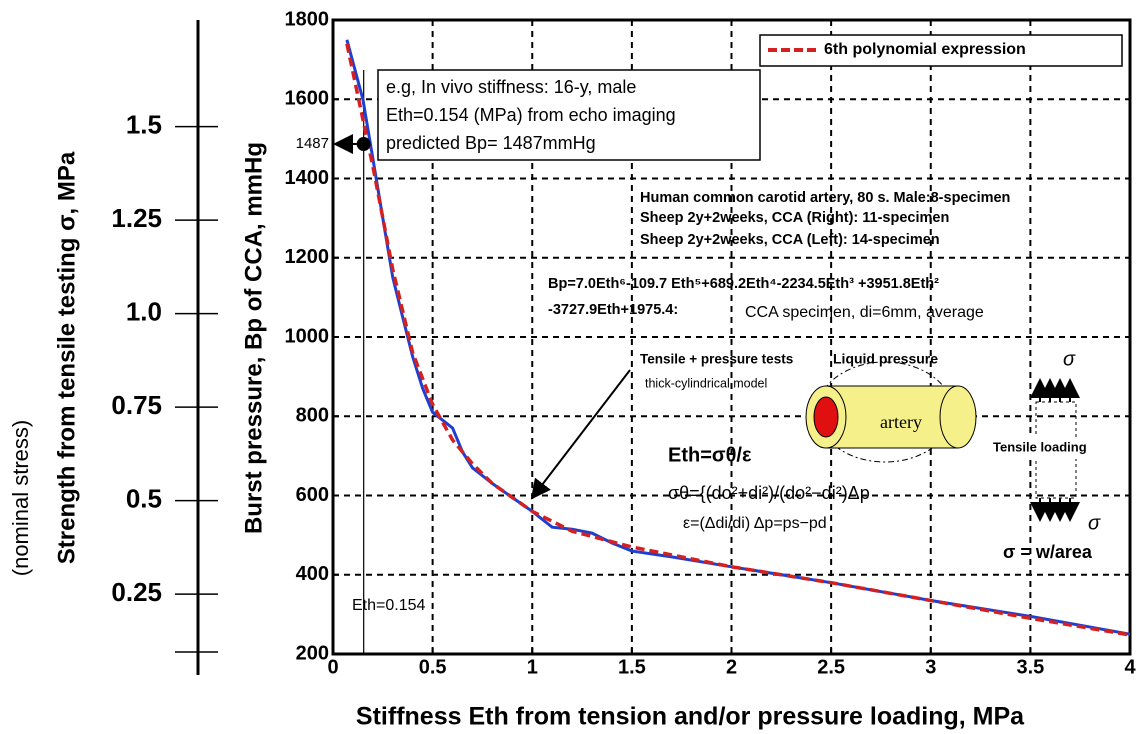  What do you see at coordinates (307, 178) in the screenshot?
I see `y-tick-label: 1400` at bounding box center [307, 178].